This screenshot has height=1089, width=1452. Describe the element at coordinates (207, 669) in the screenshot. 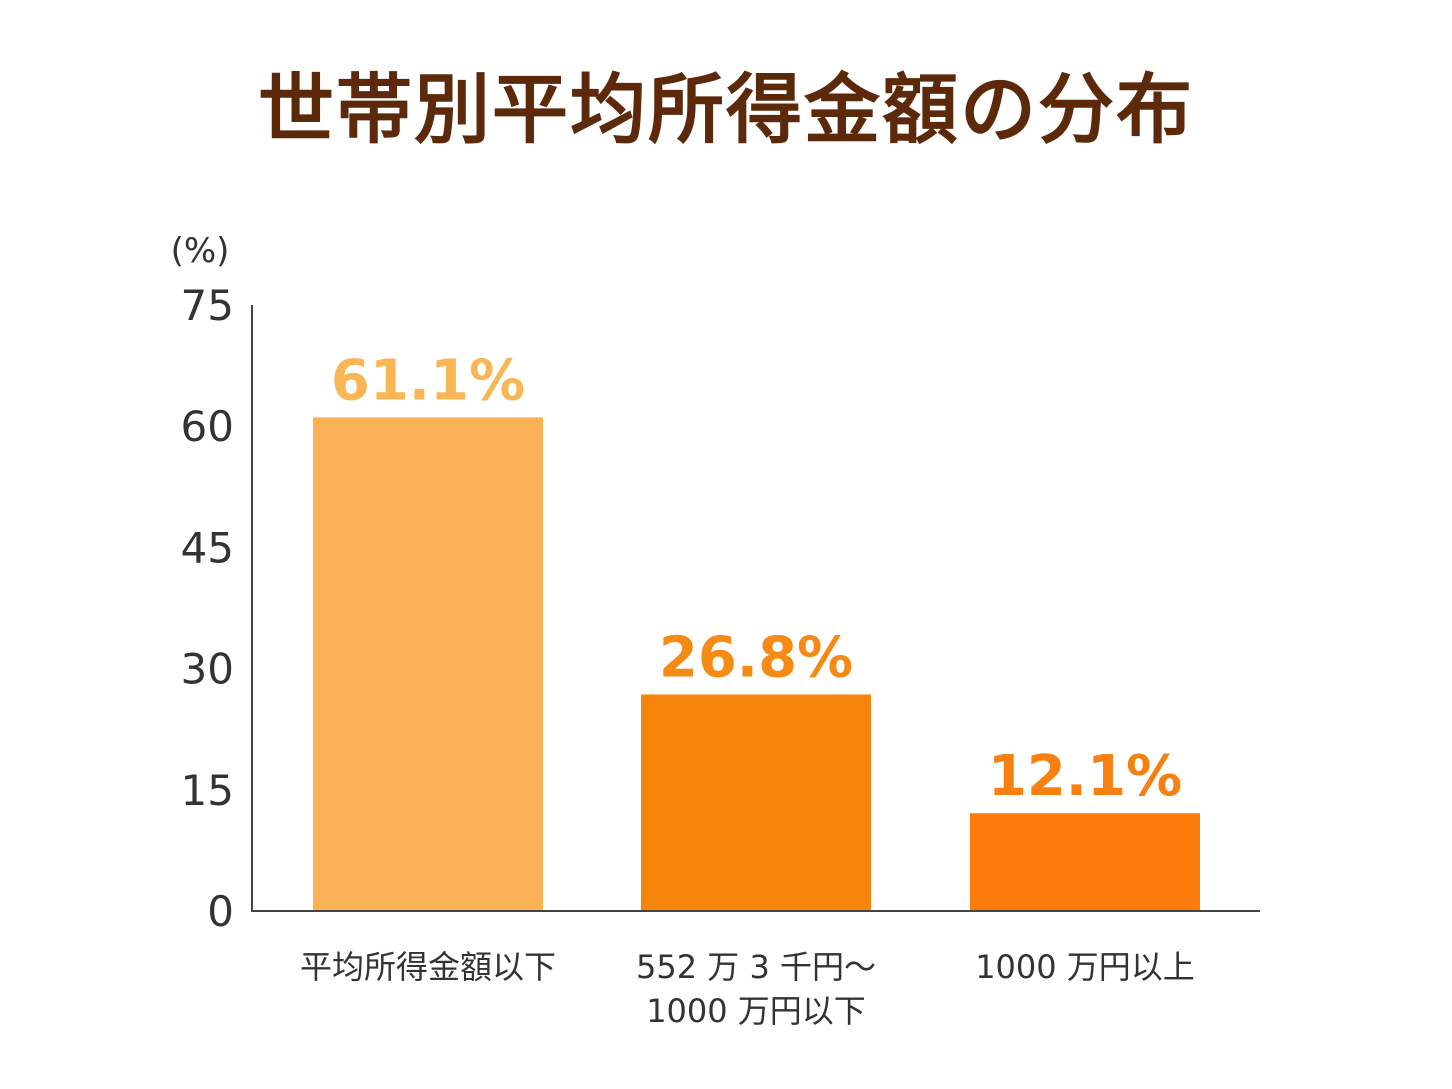

I see `y-tick-label: 30` at that location.